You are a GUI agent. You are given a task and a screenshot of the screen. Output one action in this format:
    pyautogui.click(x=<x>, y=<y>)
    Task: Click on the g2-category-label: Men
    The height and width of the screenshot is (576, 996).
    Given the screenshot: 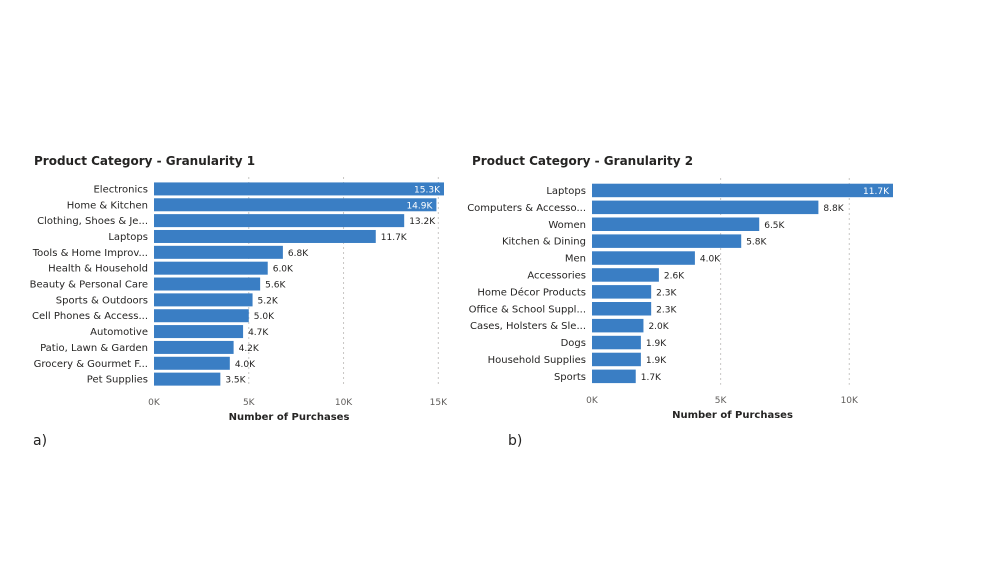 What is the action you would take?
    pyautogui.click(x=575, y=259)
    